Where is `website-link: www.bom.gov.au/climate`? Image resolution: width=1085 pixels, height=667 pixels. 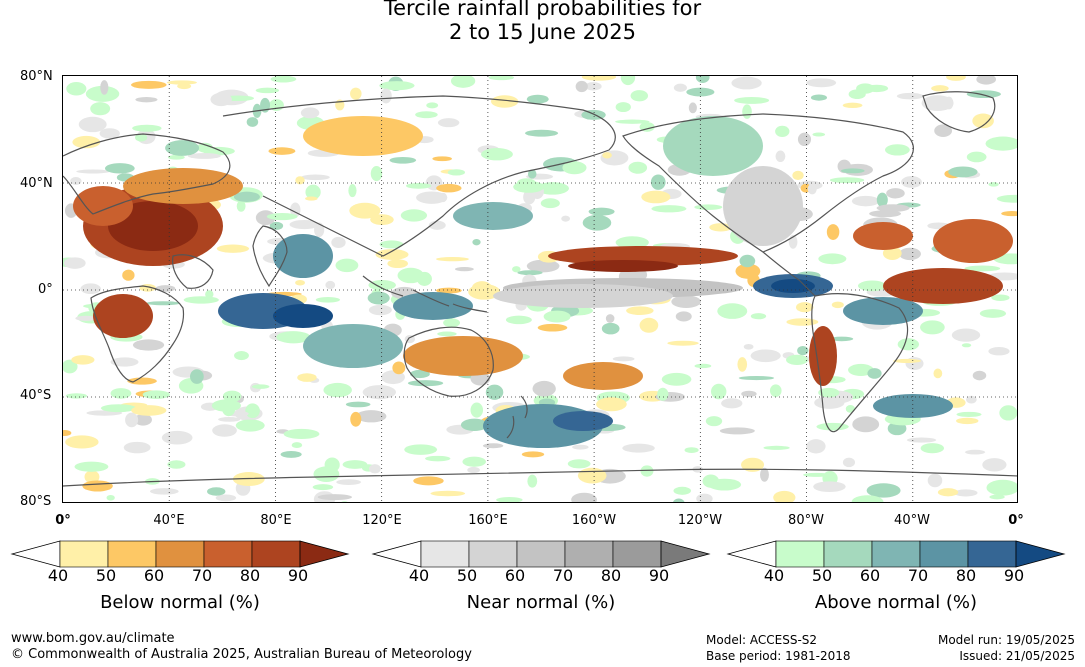 website-link: www.bom.gov.au/climate is located at coordinates (93, 638).